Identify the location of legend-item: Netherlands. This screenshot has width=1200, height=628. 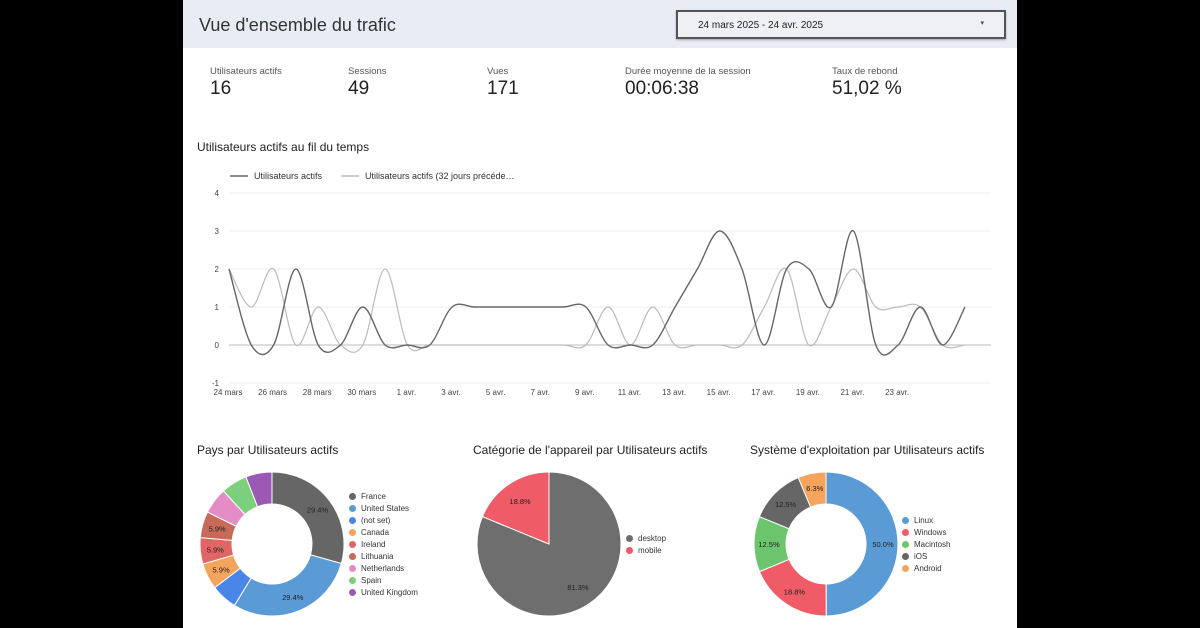
(376, 568).